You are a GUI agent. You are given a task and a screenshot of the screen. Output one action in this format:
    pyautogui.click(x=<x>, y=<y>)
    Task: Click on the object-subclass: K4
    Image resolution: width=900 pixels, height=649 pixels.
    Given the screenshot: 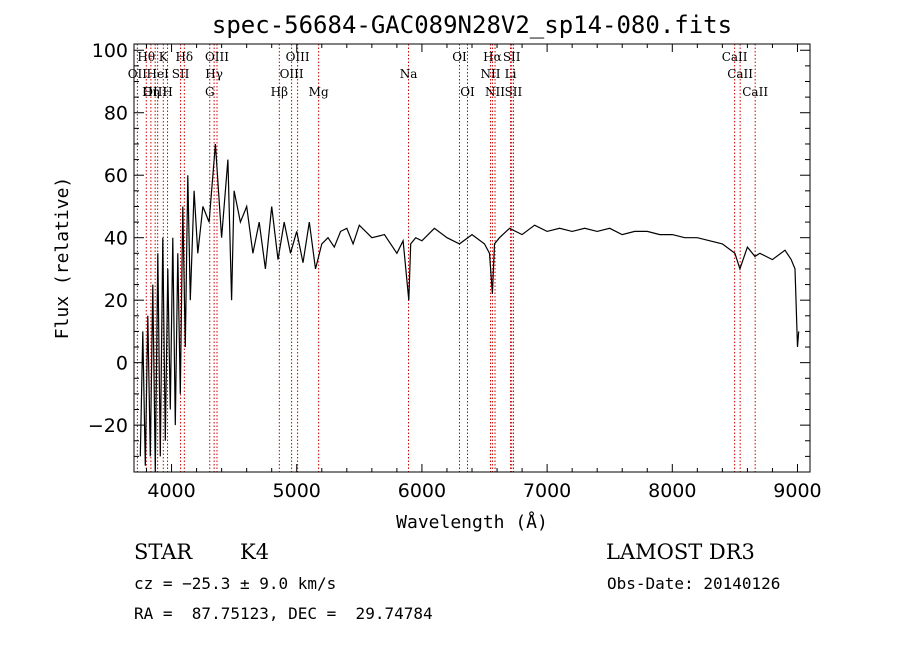 What is the action you would take?
    pyautogui.click(x=255, y=552)
    